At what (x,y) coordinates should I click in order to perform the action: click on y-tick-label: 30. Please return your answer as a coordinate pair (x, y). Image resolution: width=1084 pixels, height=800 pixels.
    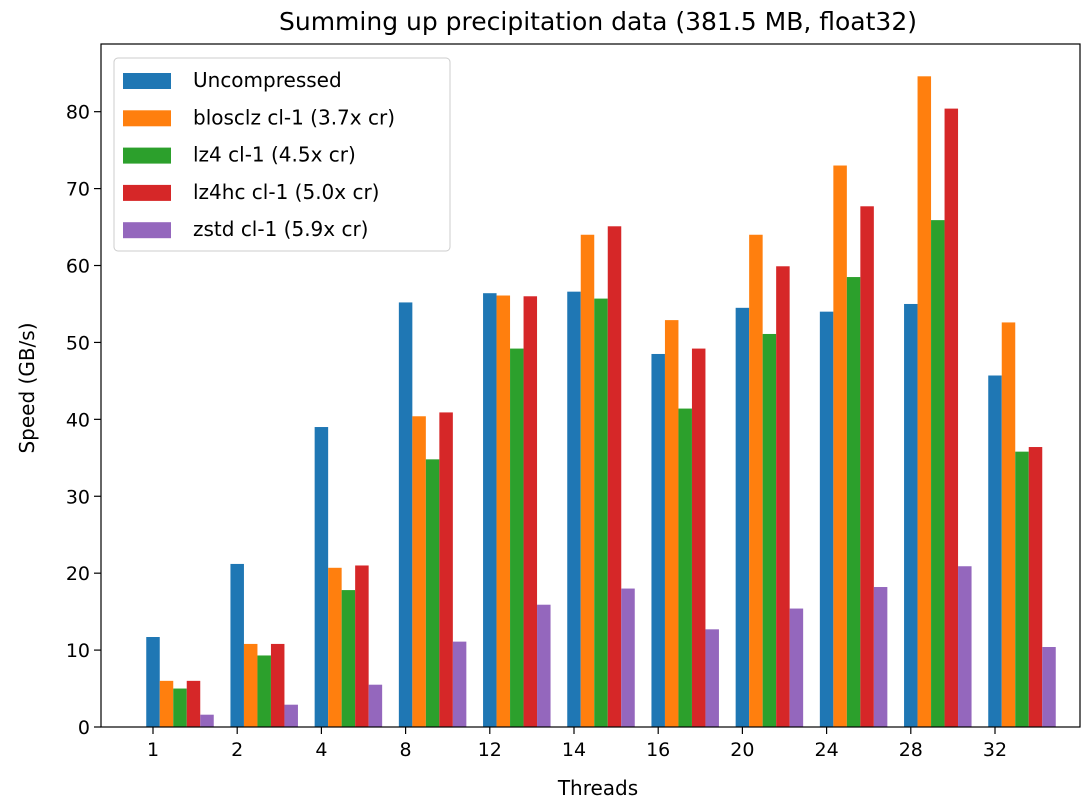
    Looking at the image, I should click on (78, 497).